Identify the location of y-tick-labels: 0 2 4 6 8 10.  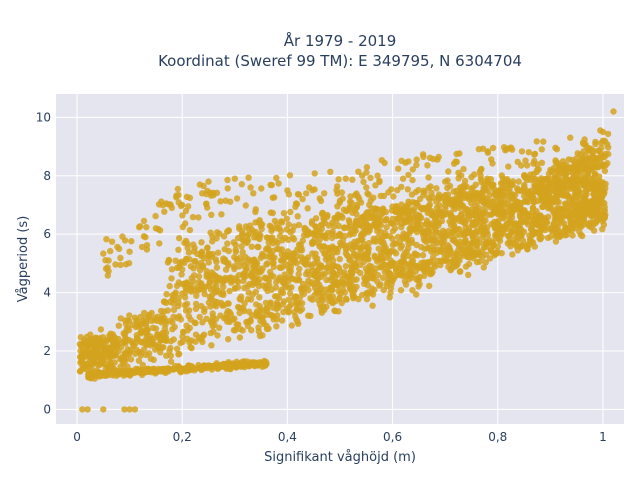
(43, 263).